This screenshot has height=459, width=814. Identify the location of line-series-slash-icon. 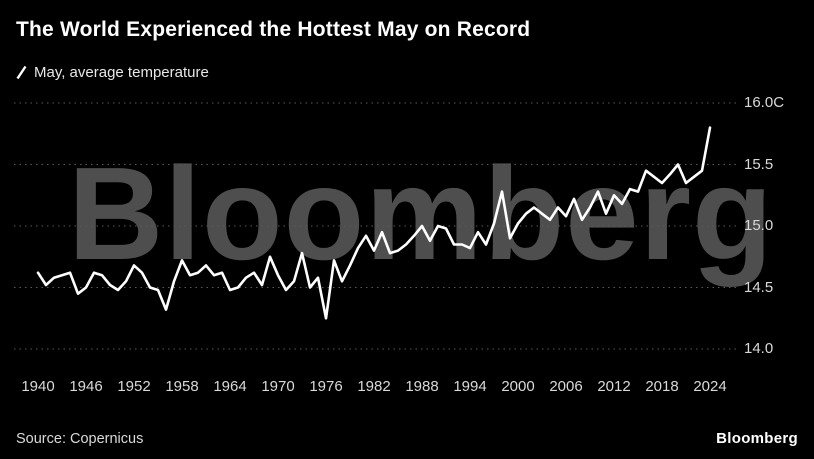
(21, 72).